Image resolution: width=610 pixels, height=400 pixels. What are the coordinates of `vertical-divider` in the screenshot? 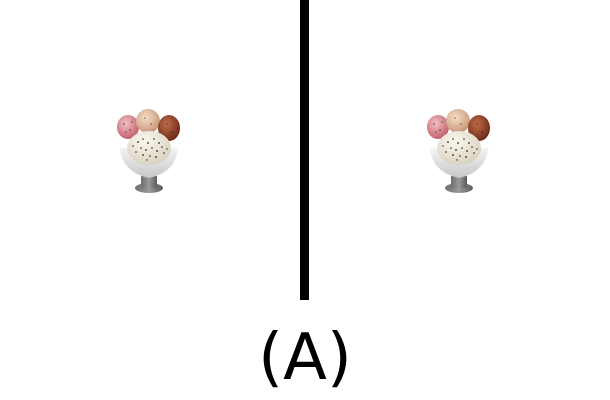 It's located at (304, 150).